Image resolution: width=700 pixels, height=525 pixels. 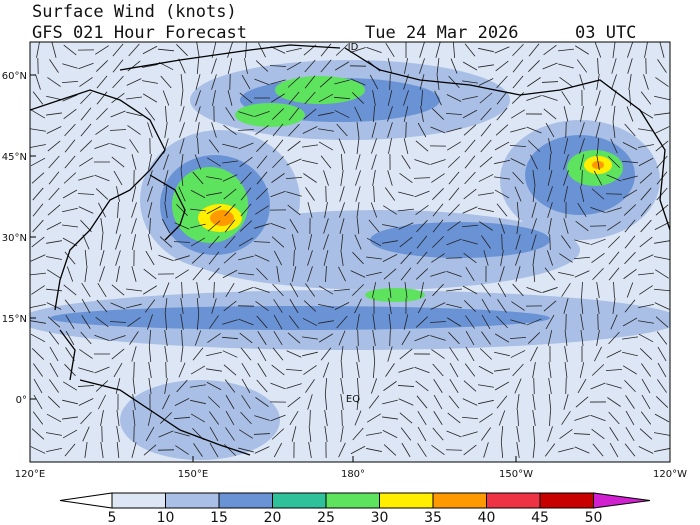 What do you see at coordinates (516, 474) in the screenshot?
I see `longitude-label: 150°W` at bounding box center [516, 474].